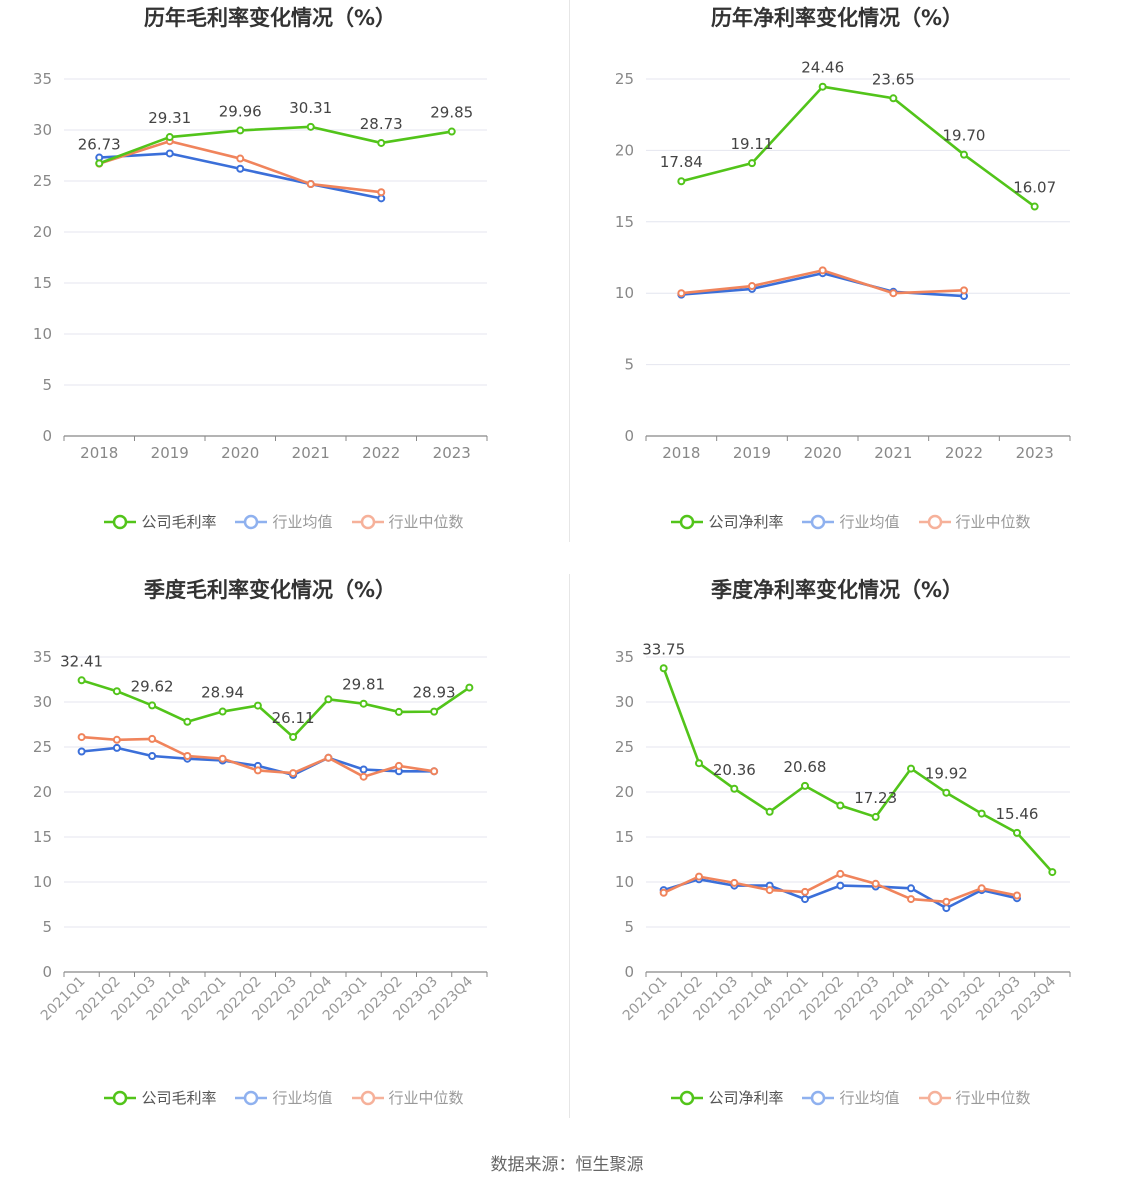 Image resolution: width=1134 pixels, height=1188 pixels. I want to click on x-tick-label: 2021, so click(893, 453).